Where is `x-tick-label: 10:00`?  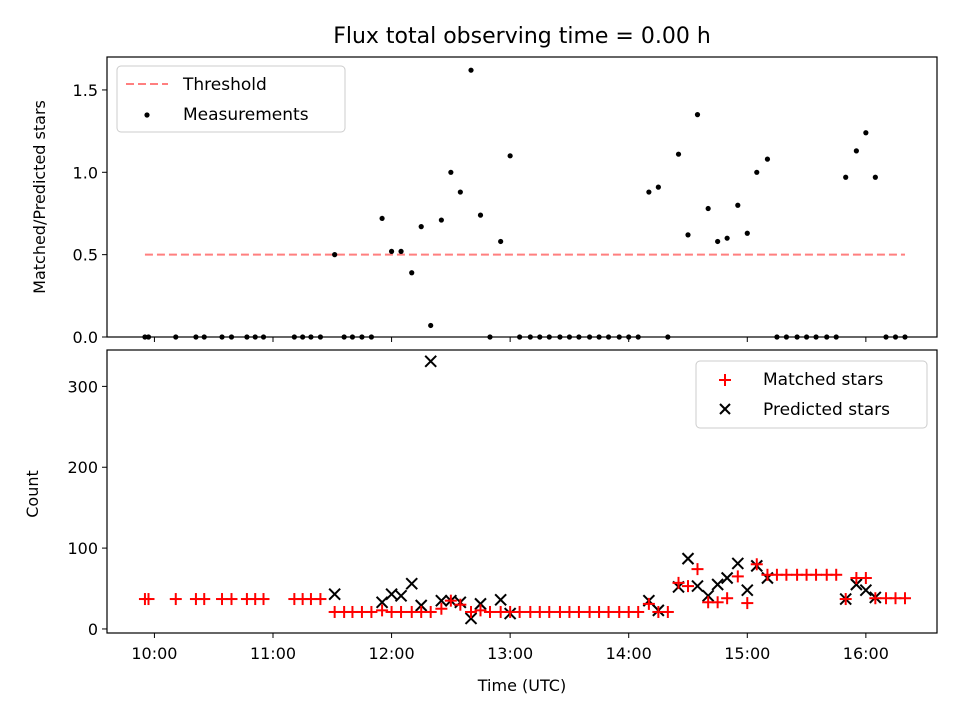 x-tick-label: 10:00 is located at coordinates (154, 653).